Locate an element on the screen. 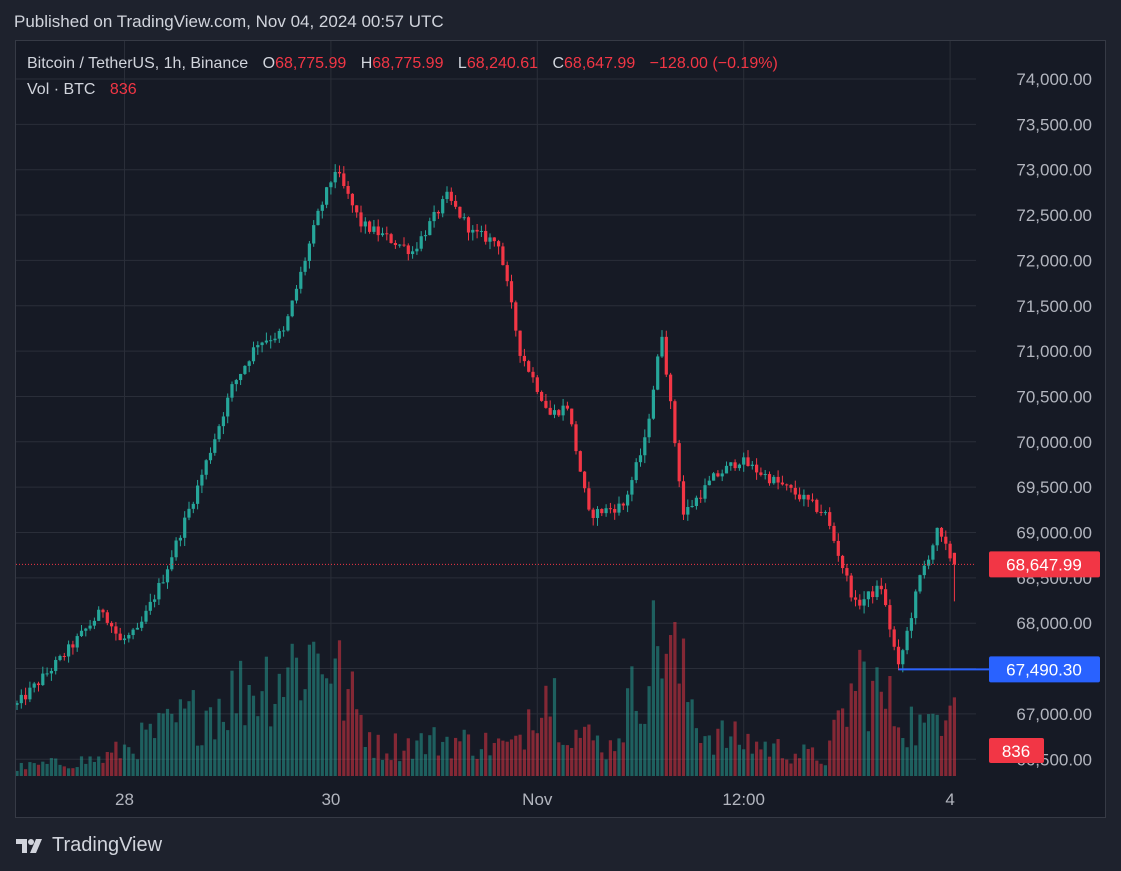 The height and width of the screenshot is (871, 1121). symbol-label: Bitcoin / TetherUS, 1h, Binance is located at coordinates (138, 63).